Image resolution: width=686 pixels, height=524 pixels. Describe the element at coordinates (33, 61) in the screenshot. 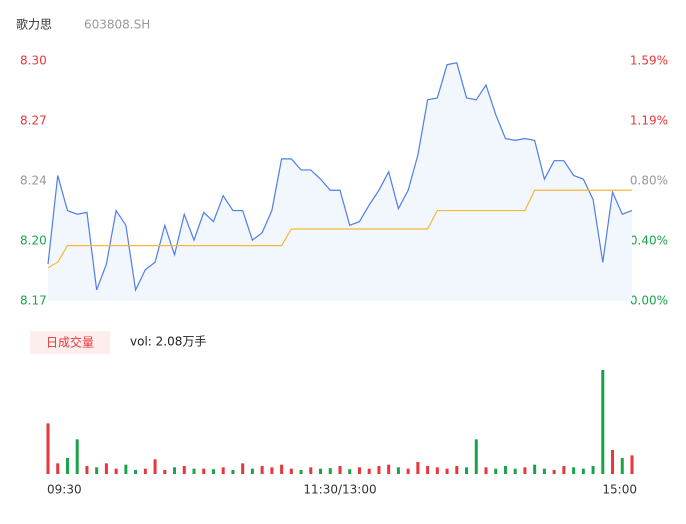

I see `y-tick-label: 8.30` at that location.